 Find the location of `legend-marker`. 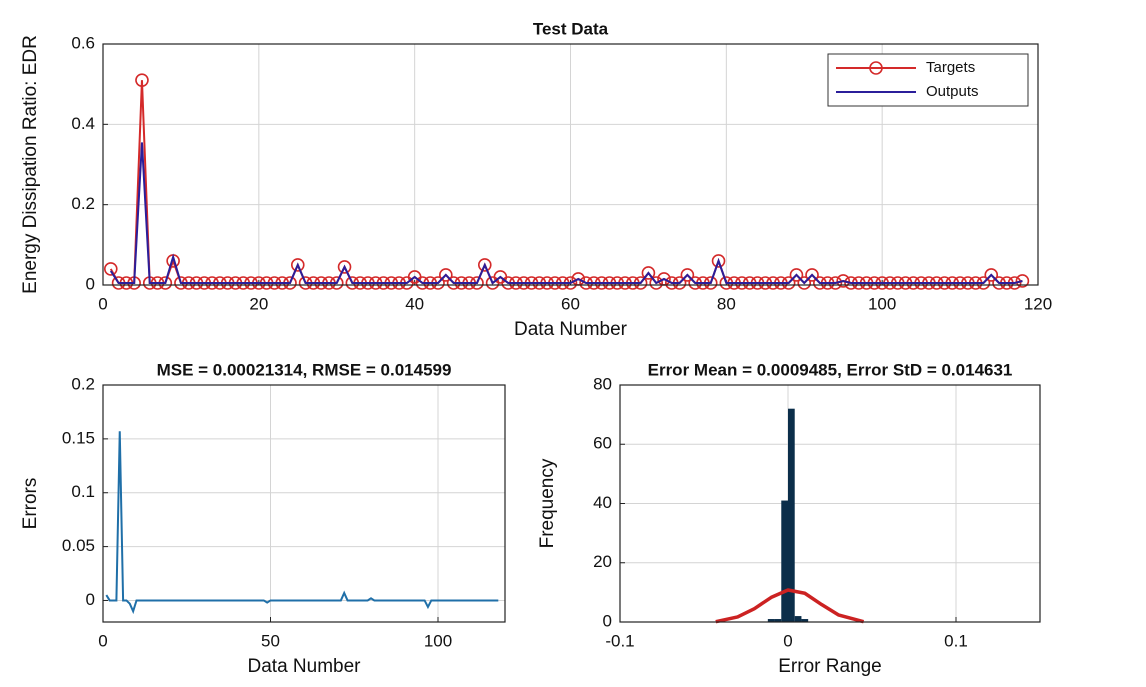

legend-marker is located at coordinates (876, 68).